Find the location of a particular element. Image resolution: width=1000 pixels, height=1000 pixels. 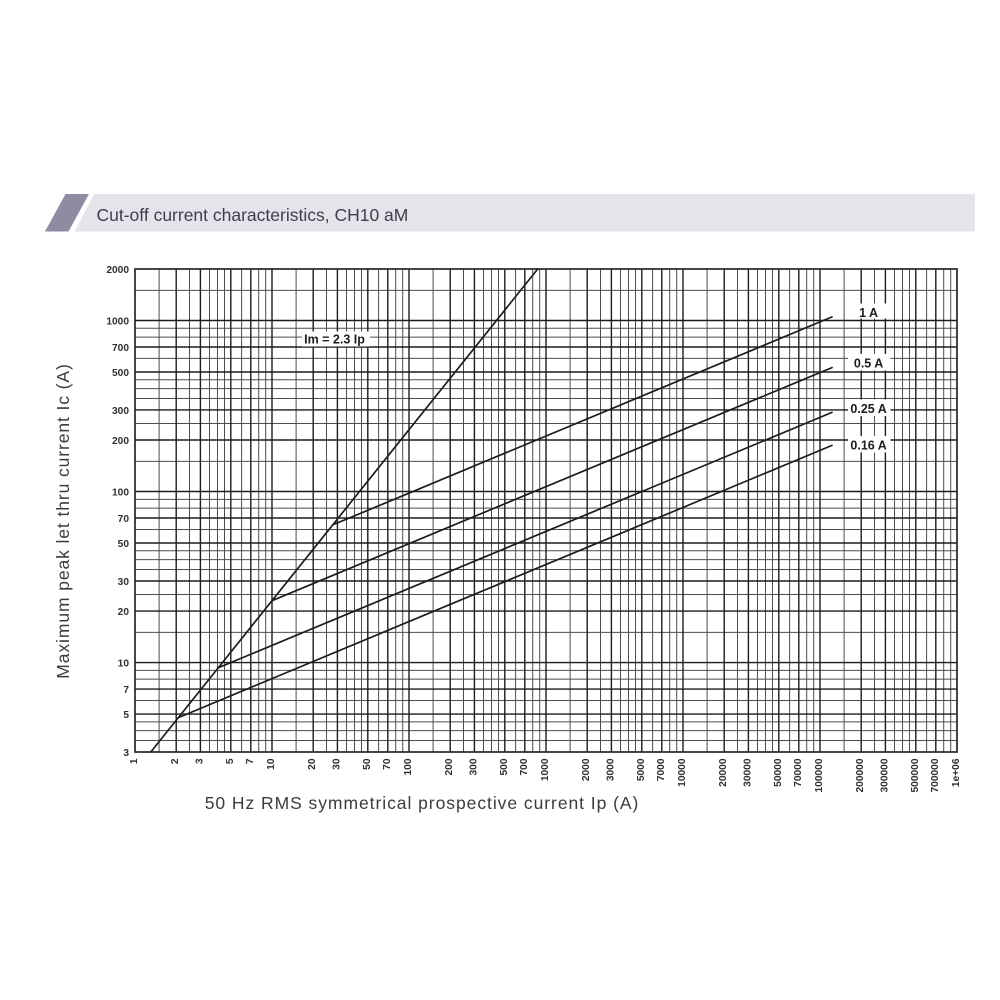

svg-text: 70000 is located at coordinates (798, 772).